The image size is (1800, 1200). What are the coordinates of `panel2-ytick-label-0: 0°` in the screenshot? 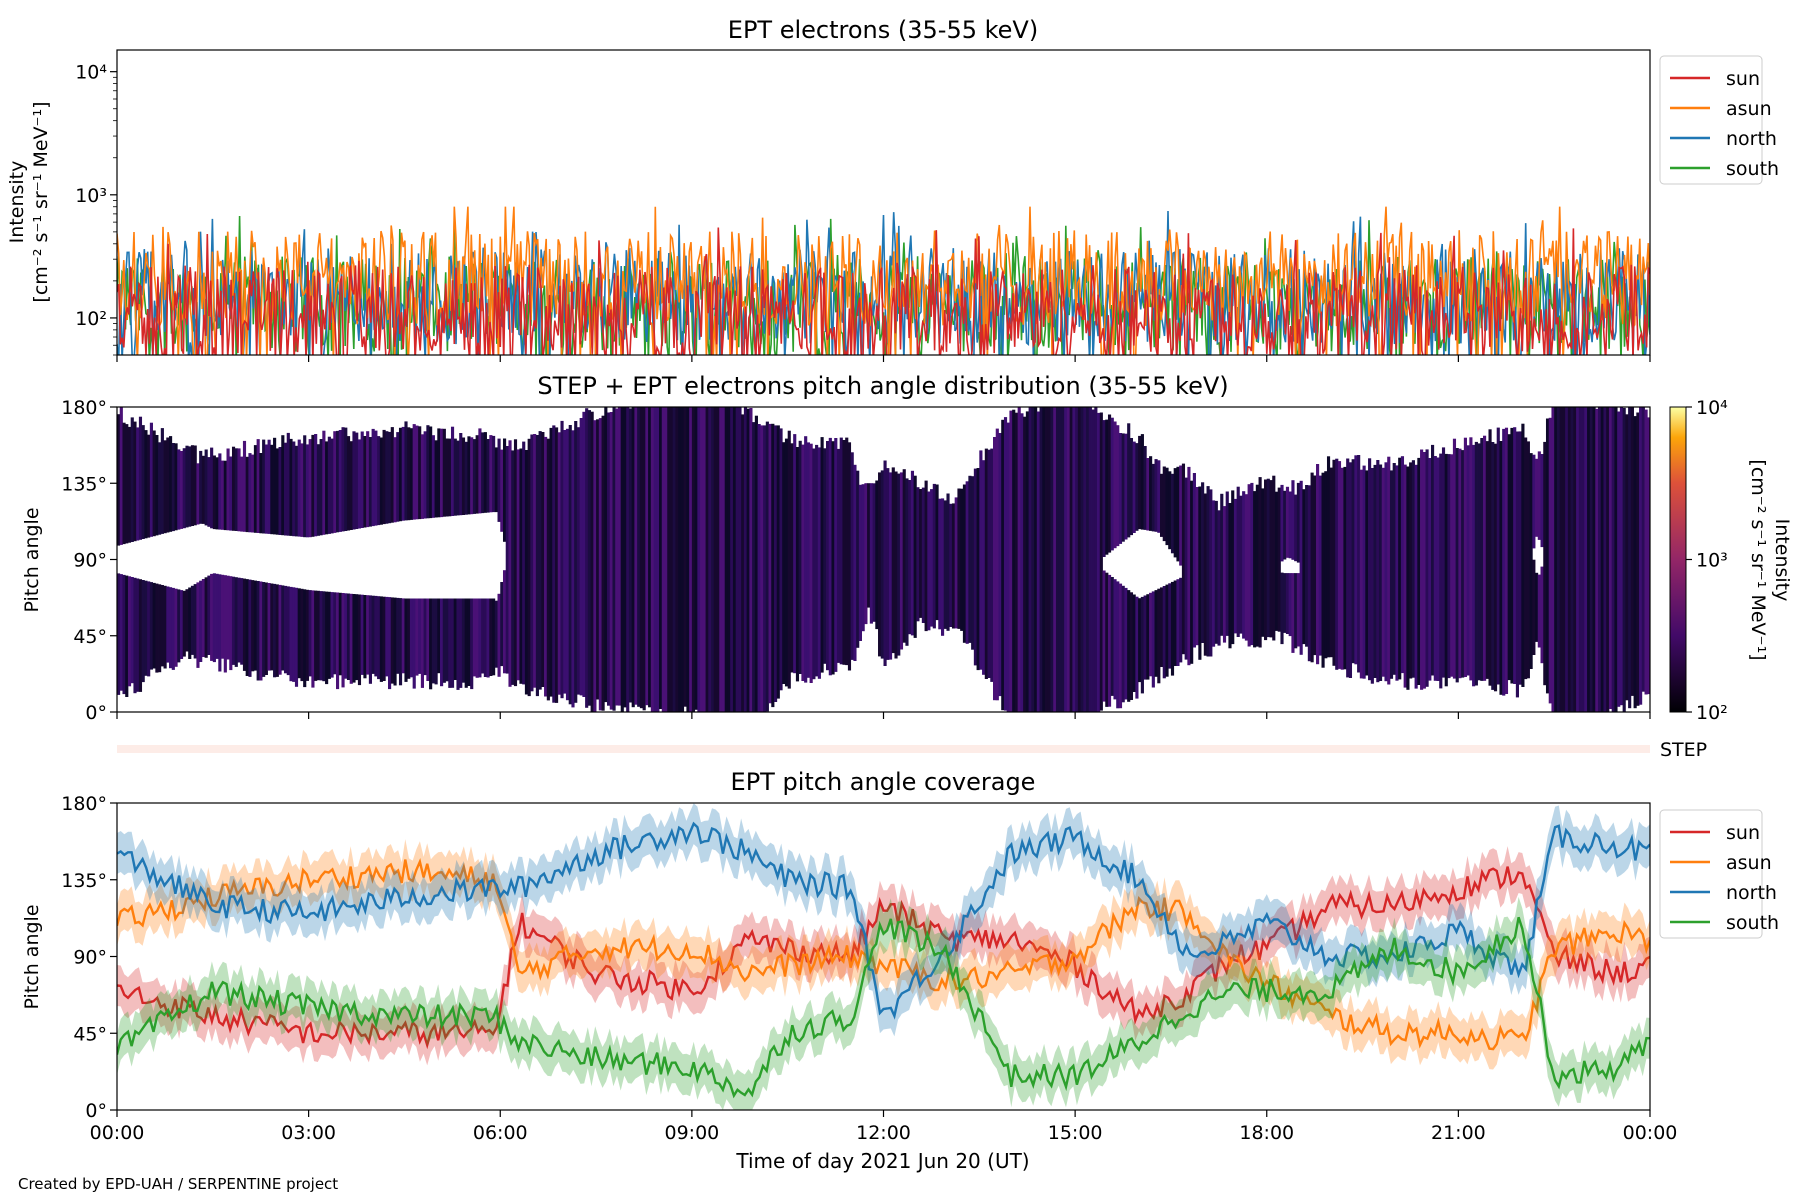 It's located at (96, 713).